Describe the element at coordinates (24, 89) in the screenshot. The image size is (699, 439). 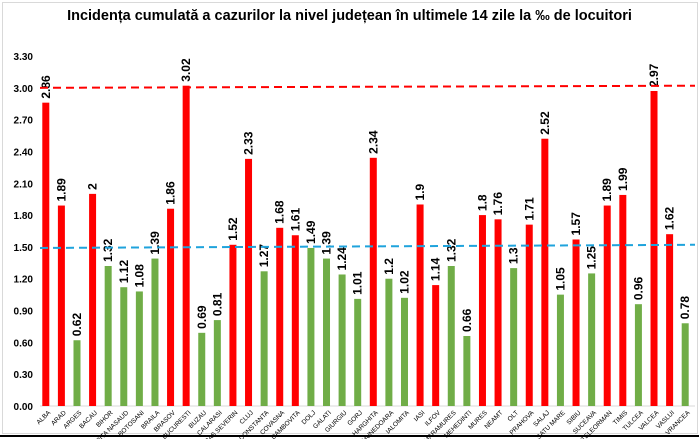
I see `y-tick-label: 3.00` at that location.